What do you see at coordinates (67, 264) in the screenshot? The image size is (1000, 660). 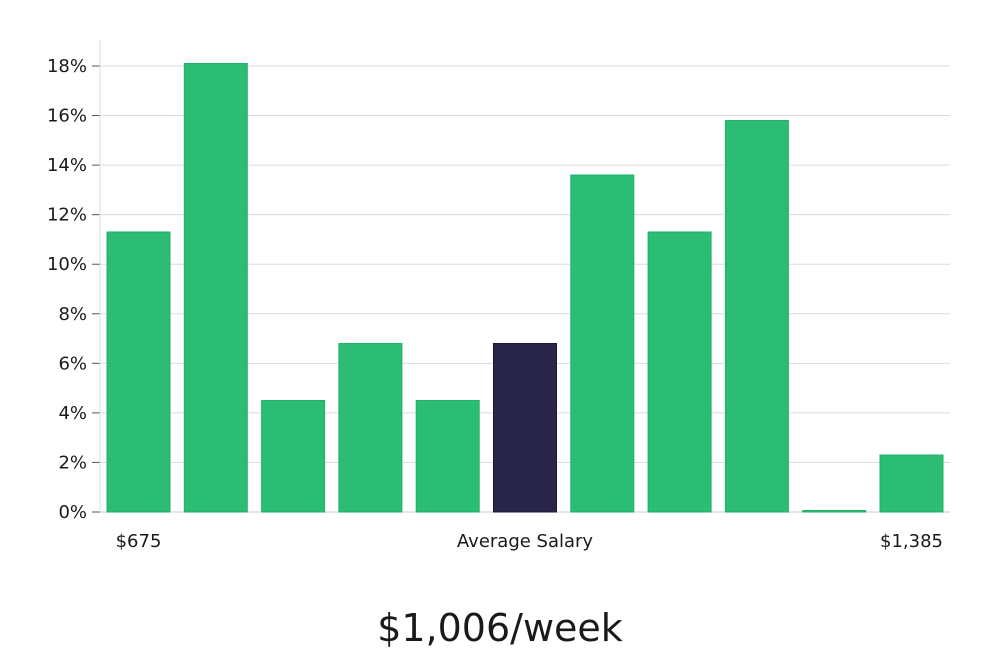 I see `y-tick-label: 10%` at bounding box center [67, 264].